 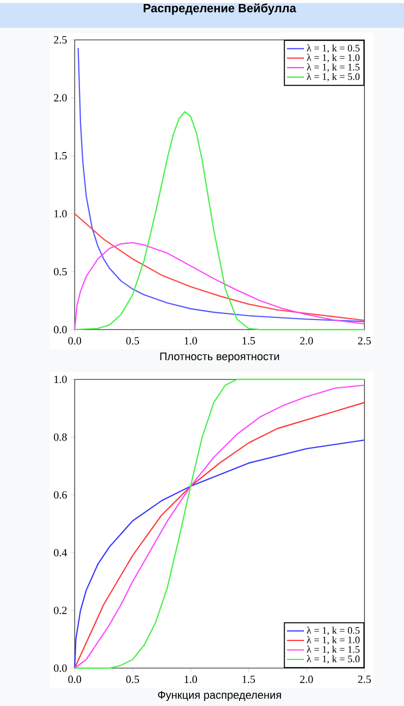 What do you see at coordinates (60, 610) in the screenshot?
I see `y-tick-label: 0.2` at bounding box center [60, 610].